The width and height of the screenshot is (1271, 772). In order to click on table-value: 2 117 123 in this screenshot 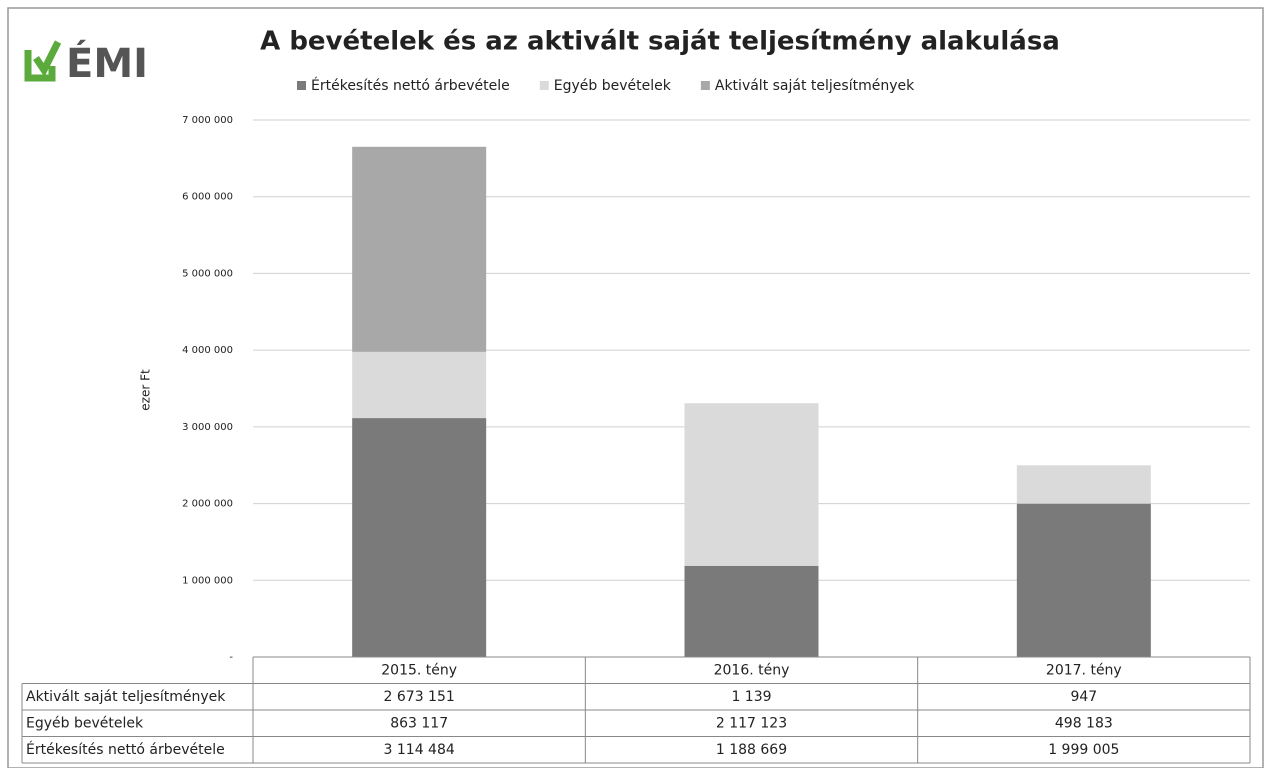, I will do `click(751, 723)`.